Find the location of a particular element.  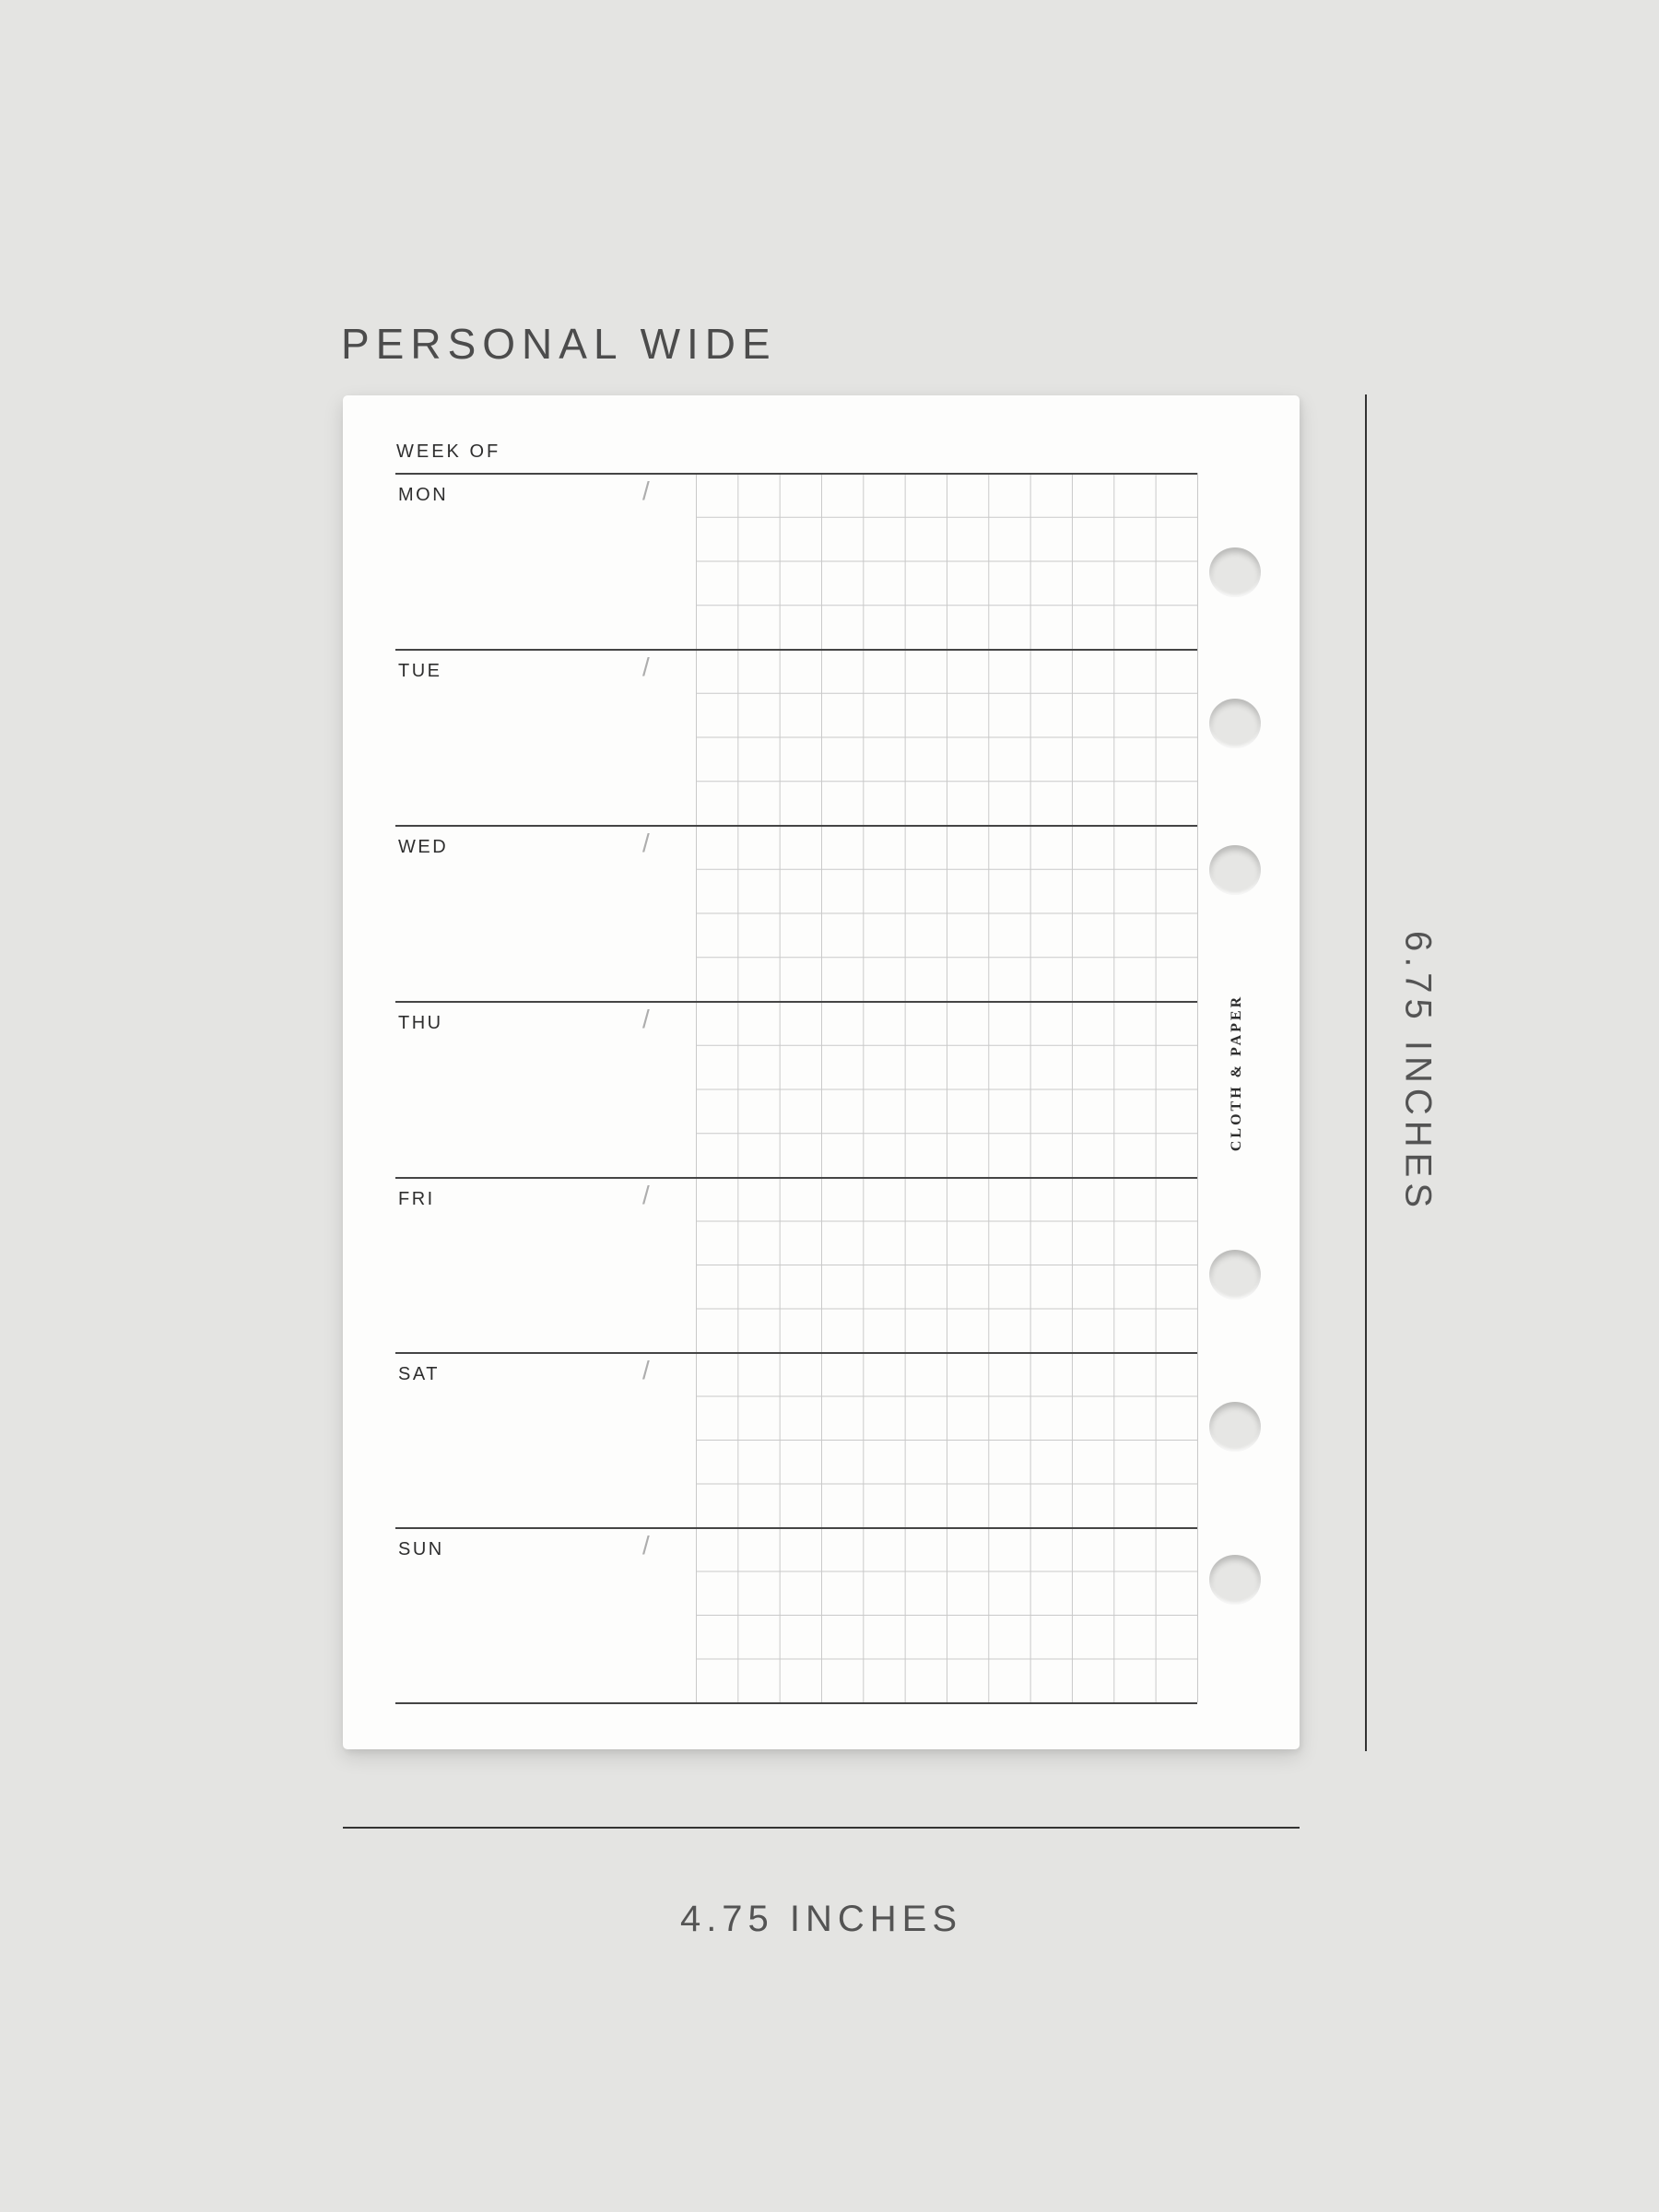

height-dimension-label: 6.75 INCHES is located at coordinates (1418, 1072).